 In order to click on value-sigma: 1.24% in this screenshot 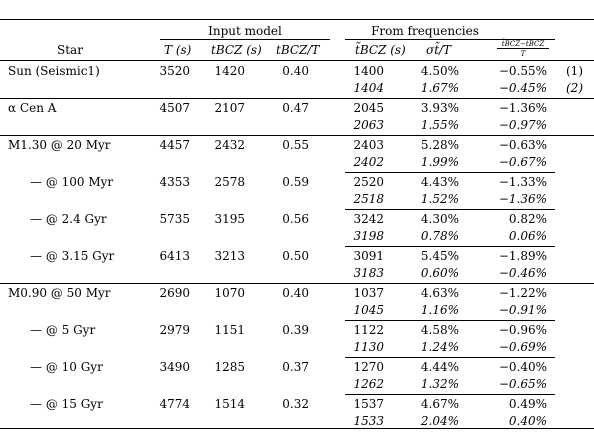, I will do `click(439, 347)`.